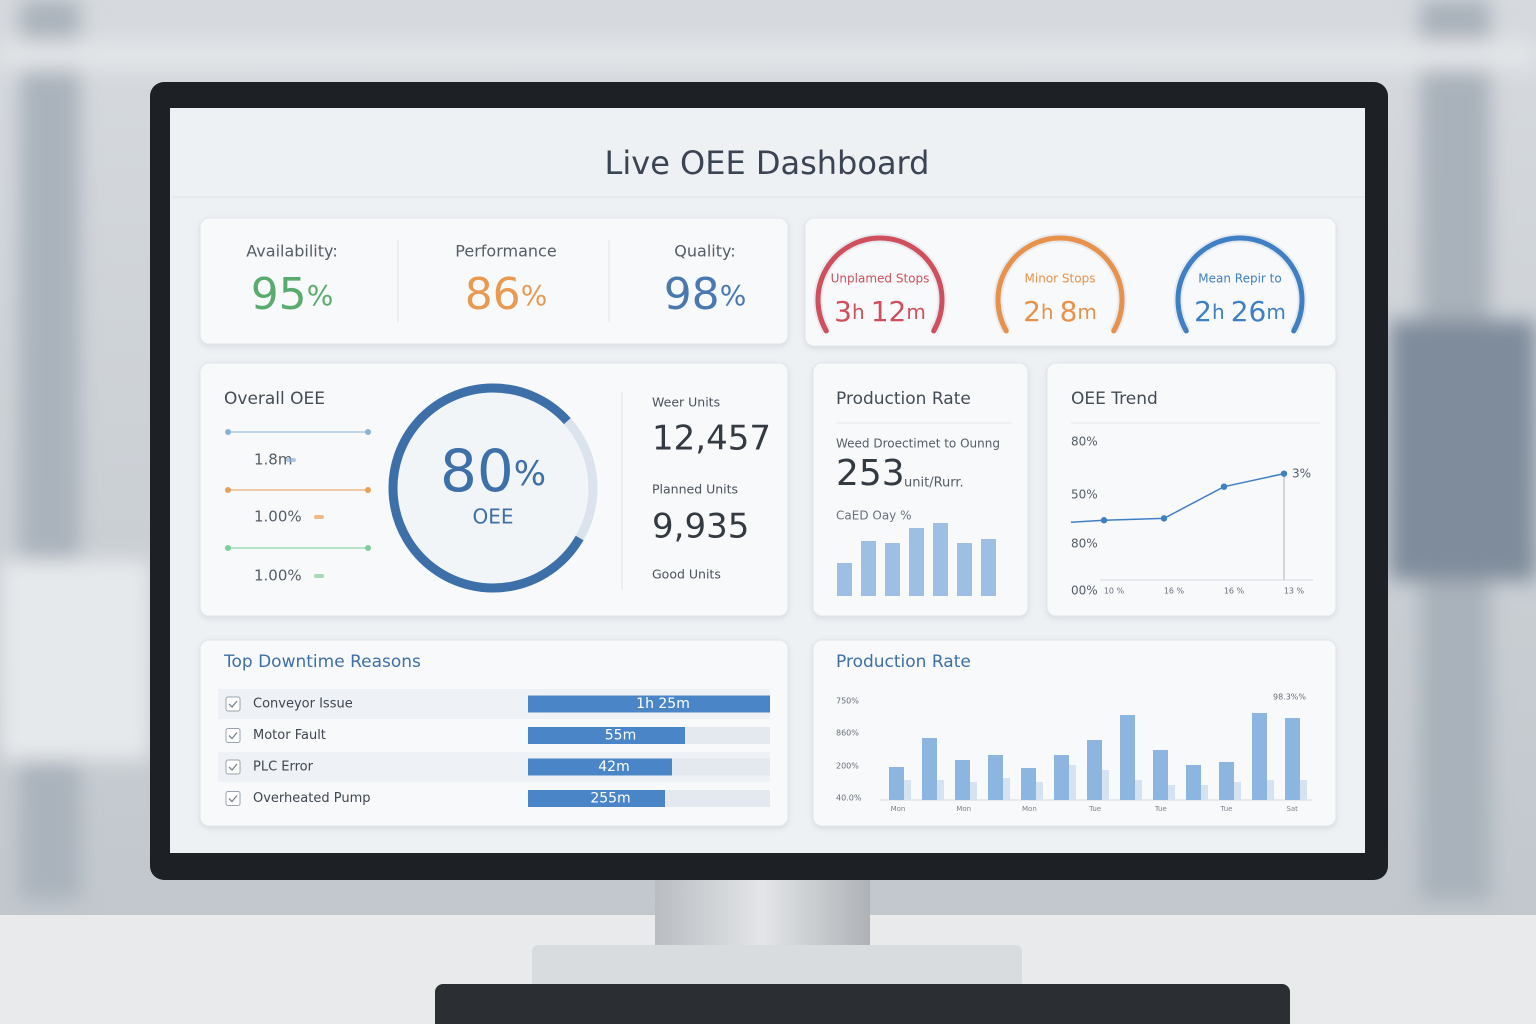 This screenshot has width=1536, height=1024. I want to click on oee-label: OEE, so click(492, 517).